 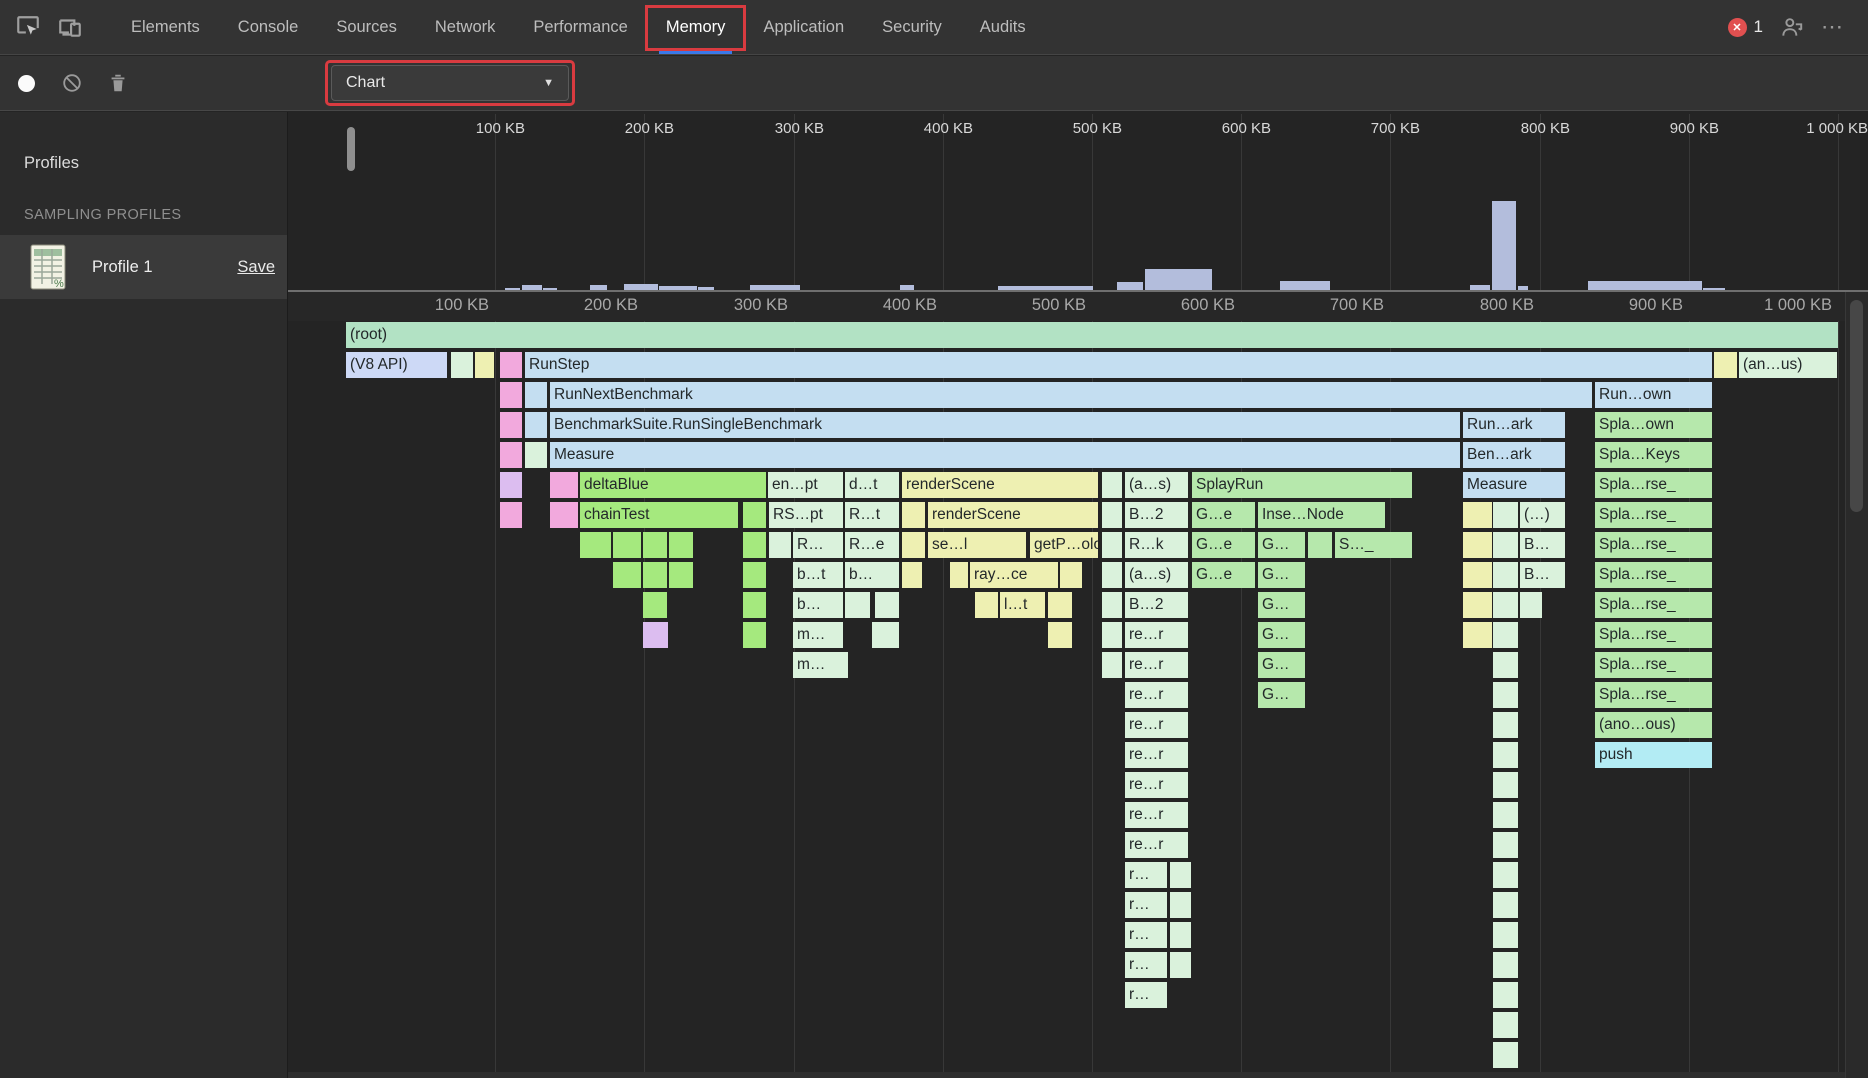 What do you see at coordinates (1653, 725) in the screenshot?
I see `flame-frame--ano-ous-: (ano…ous)` at bounding box center [1653, 725].